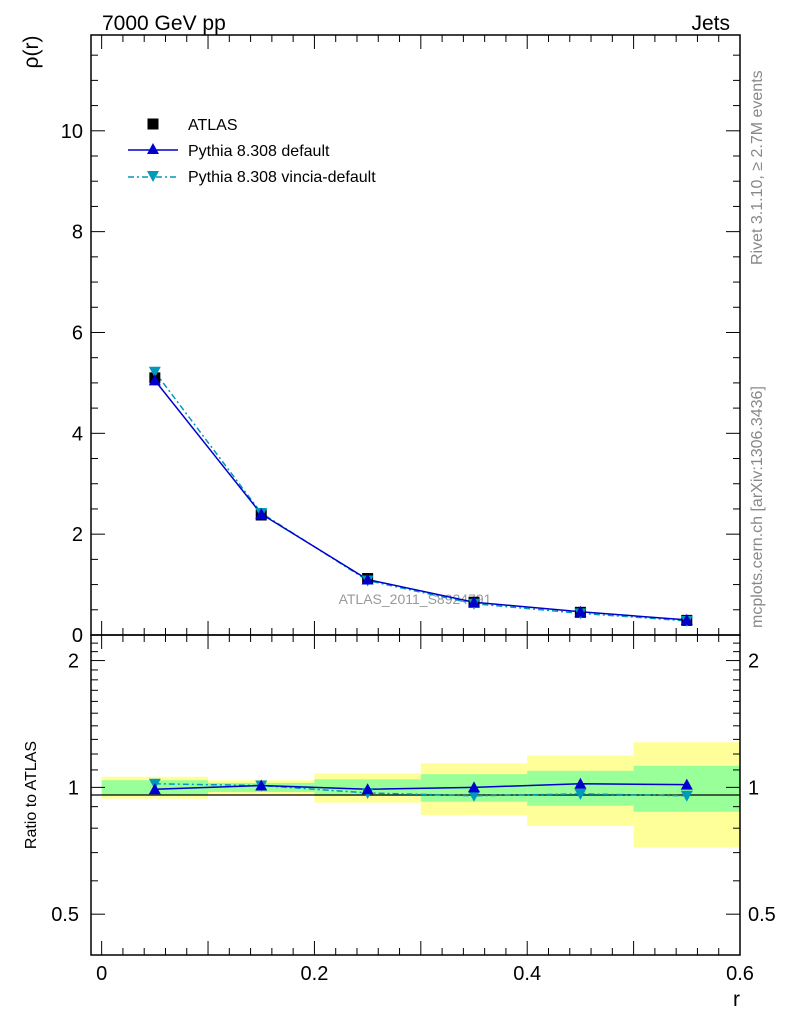 This screenshot has height=1024, width=786. I want to click on ratio-y-tick-label-right: 2, so click(753, 662).